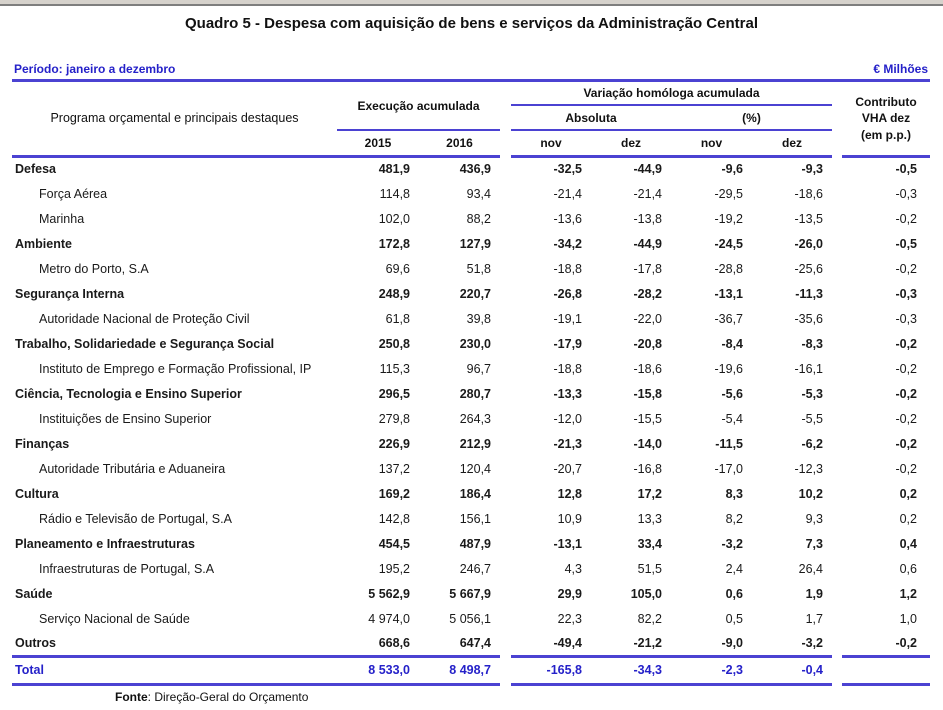  Describe the element at coordinates (649, 568) in the screenshot. I see `value-cell-abs-dez: 51,5` at that location.